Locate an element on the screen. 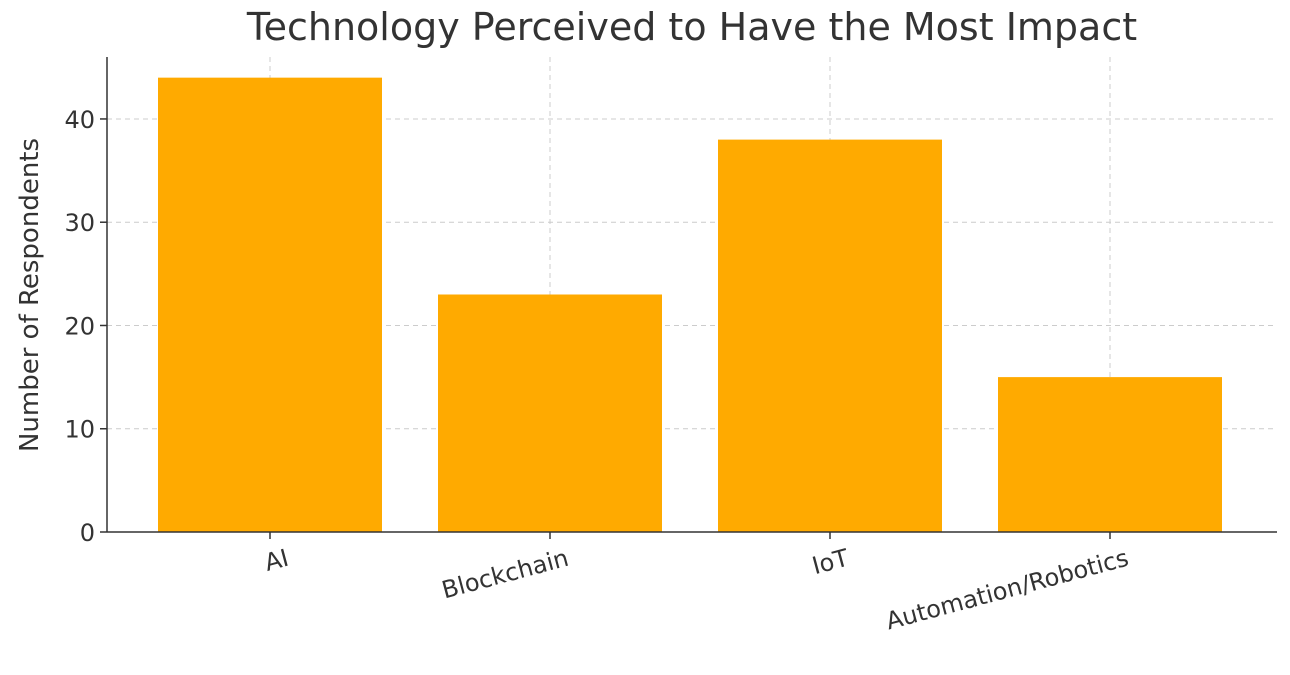 The image size is (1290, 675). y-tick-label: 20 is located at coordinates (79, 326).